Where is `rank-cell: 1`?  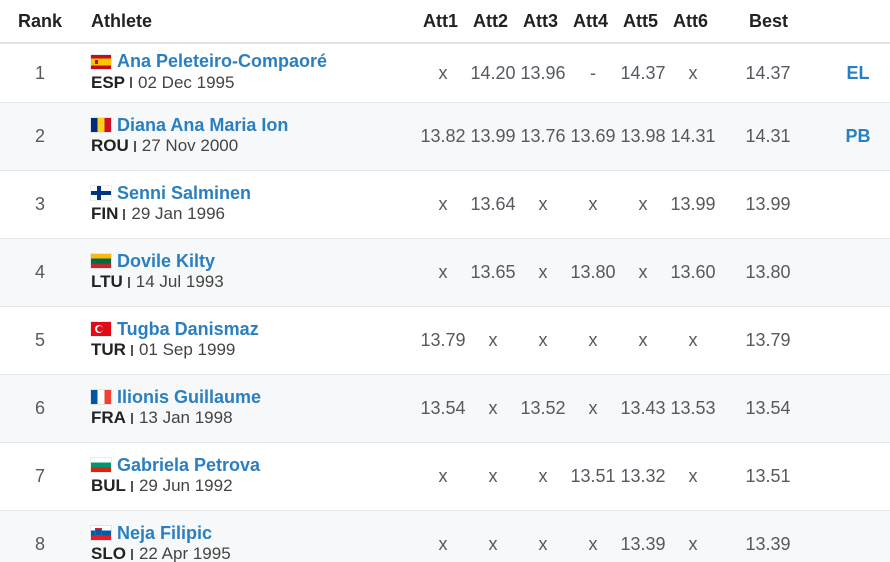 rank-cell: 1 is located at coordinates (39, 72).